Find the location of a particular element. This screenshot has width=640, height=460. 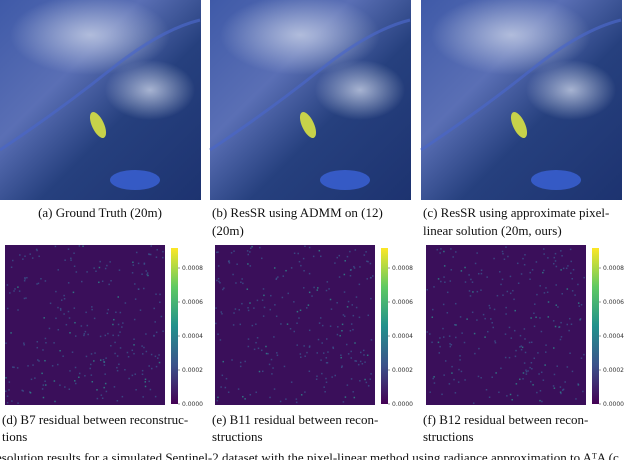

highlight is located at coordinates (98, 125).